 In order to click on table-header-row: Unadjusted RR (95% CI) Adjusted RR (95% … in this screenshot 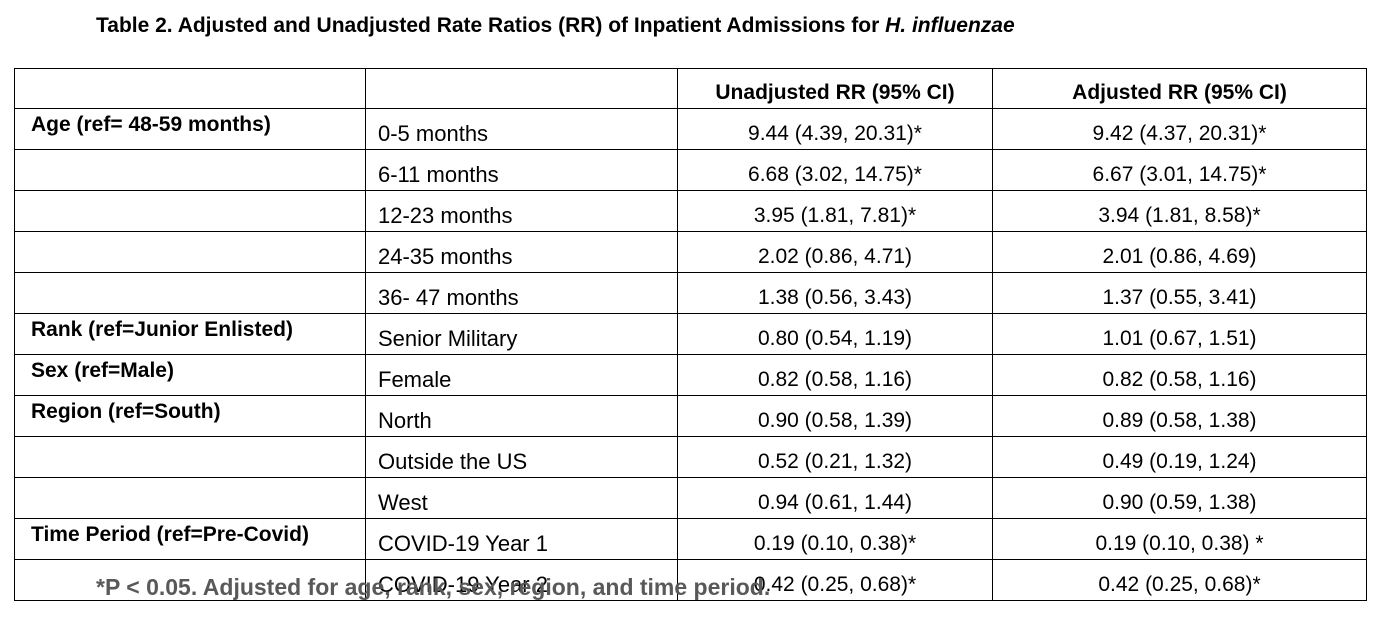, I will do `click(690, 88)`.